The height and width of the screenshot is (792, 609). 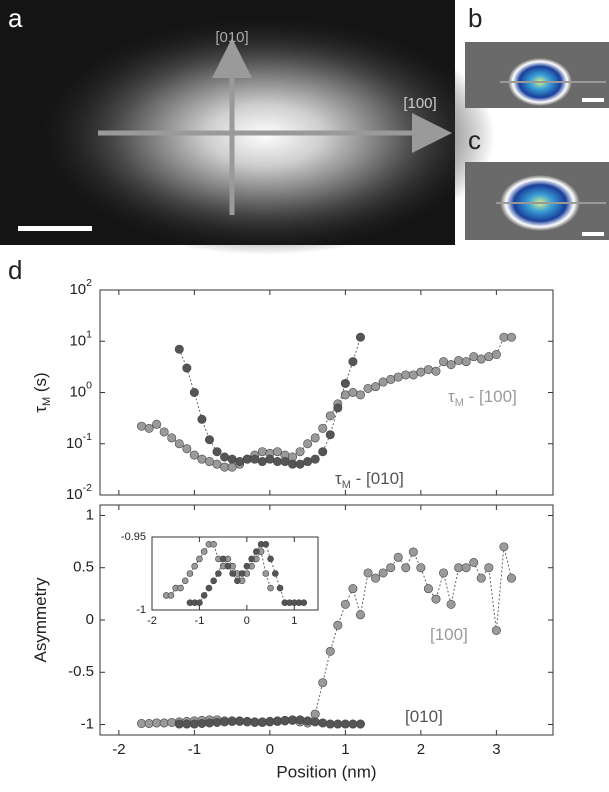 What do you see at coordinates (475, 18) in the screenshot?
I see `panel-label: b` at bounding box center [475, 18].